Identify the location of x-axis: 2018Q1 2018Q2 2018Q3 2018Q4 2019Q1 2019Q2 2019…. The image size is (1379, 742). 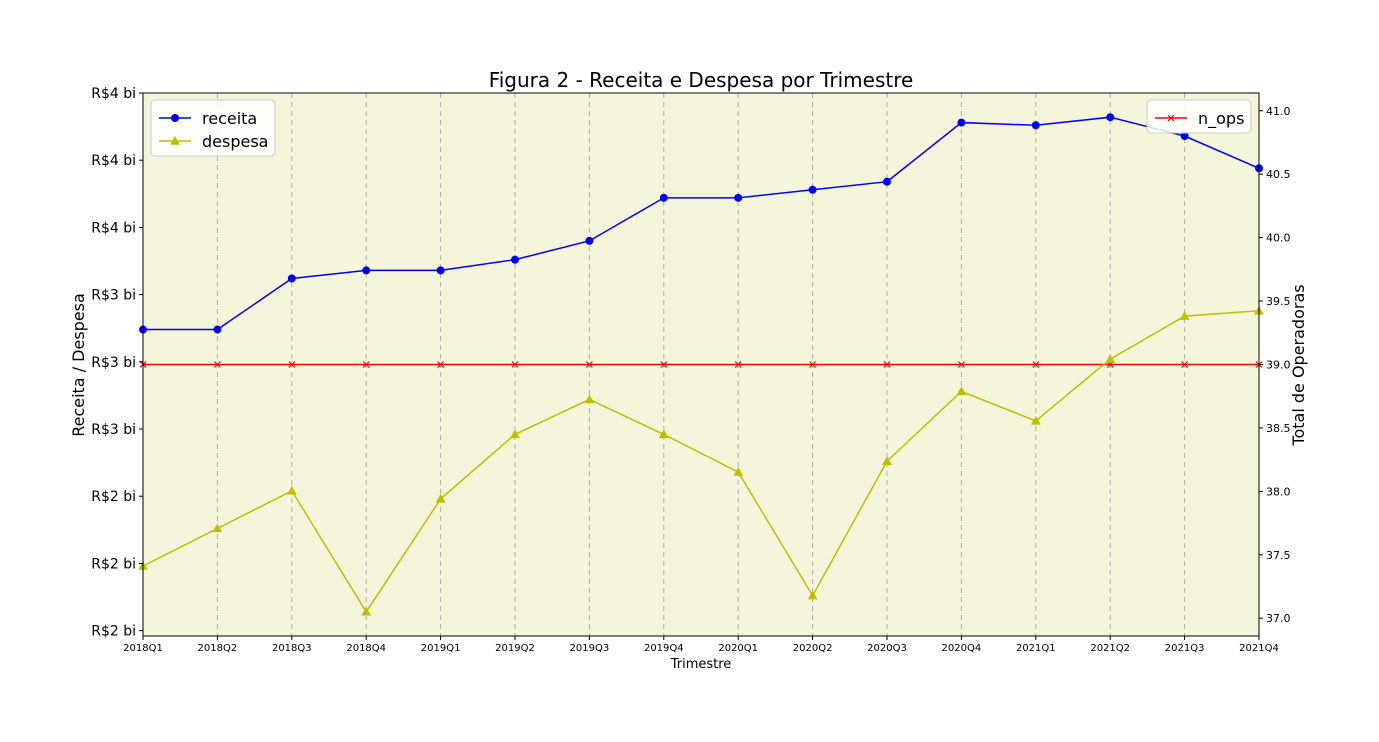
(701, 645).